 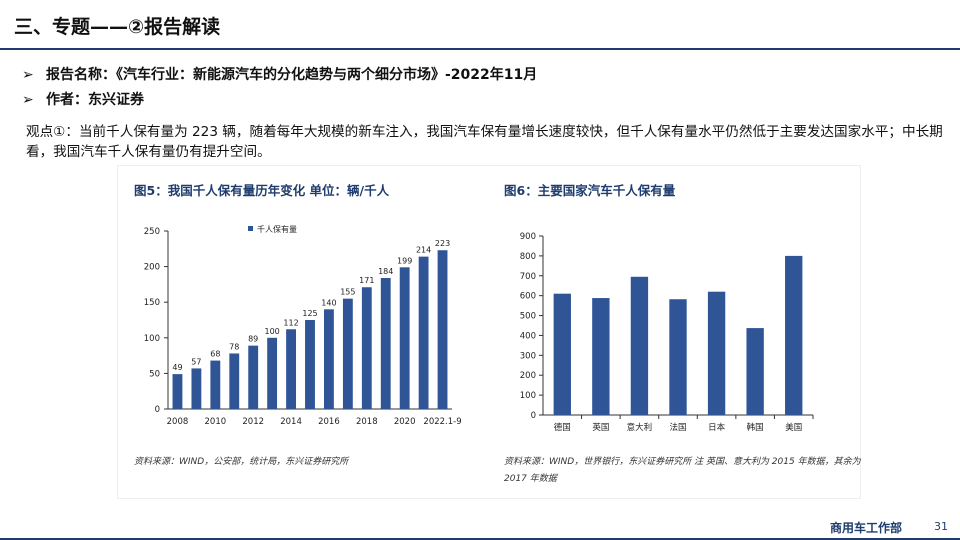 What do you see at coordinates (528, 317) in the screenshot?
I see `chart2-y-tick-label: 500` at bounding box center [528, 317].